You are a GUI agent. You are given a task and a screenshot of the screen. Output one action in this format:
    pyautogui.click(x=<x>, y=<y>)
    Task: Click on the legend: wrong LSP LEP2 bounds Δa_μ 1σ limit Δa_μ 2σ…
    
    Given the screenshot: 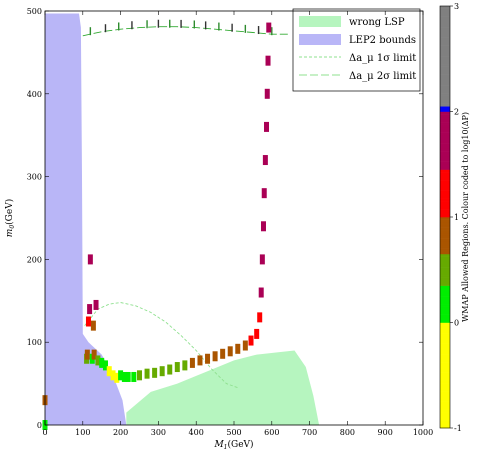 What is the action you would take?
    pyautogui.click(x=356, y=50)
    